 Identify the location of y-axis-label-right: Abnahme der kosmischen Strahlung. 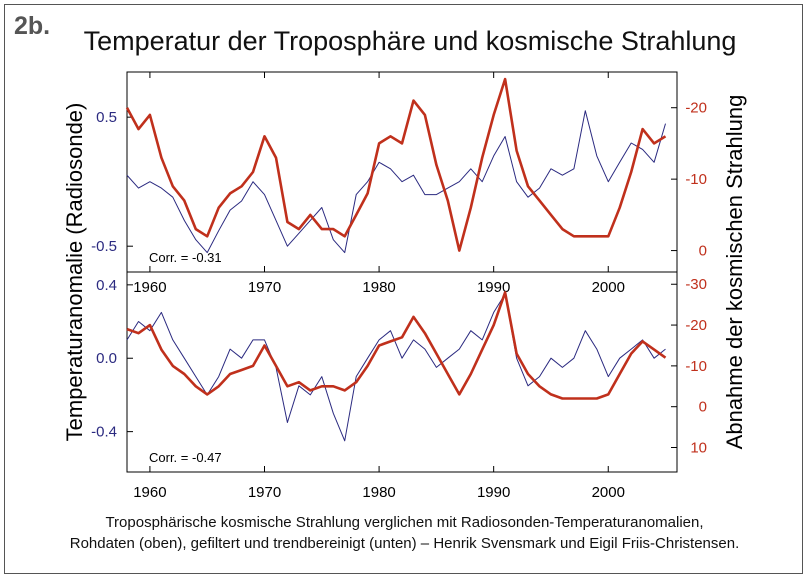
(734, 272).